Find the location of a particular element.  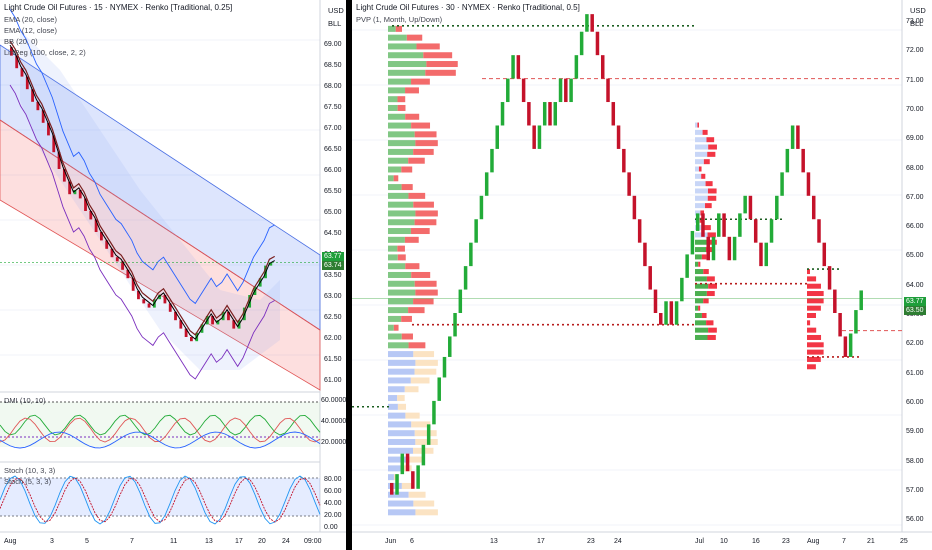

left-indicator-bb: BB (20, 0) is located at coordinates (21, 41).